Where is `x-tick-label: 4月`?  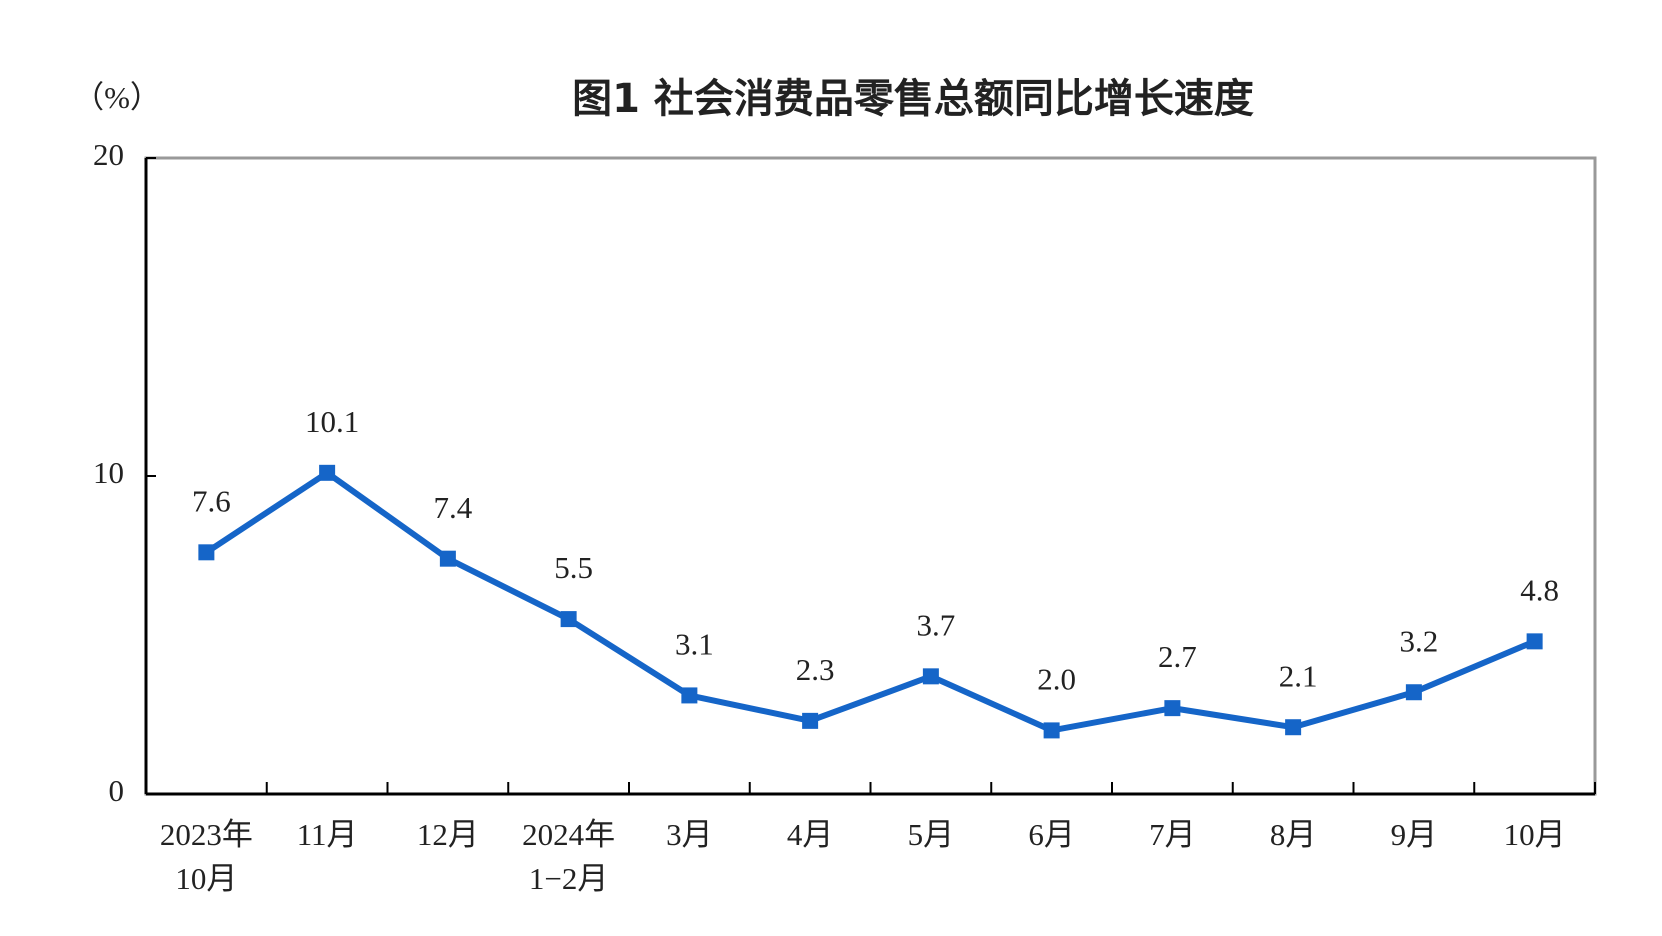
x-tick-label: 4月 is located at coordinates (810, 834).